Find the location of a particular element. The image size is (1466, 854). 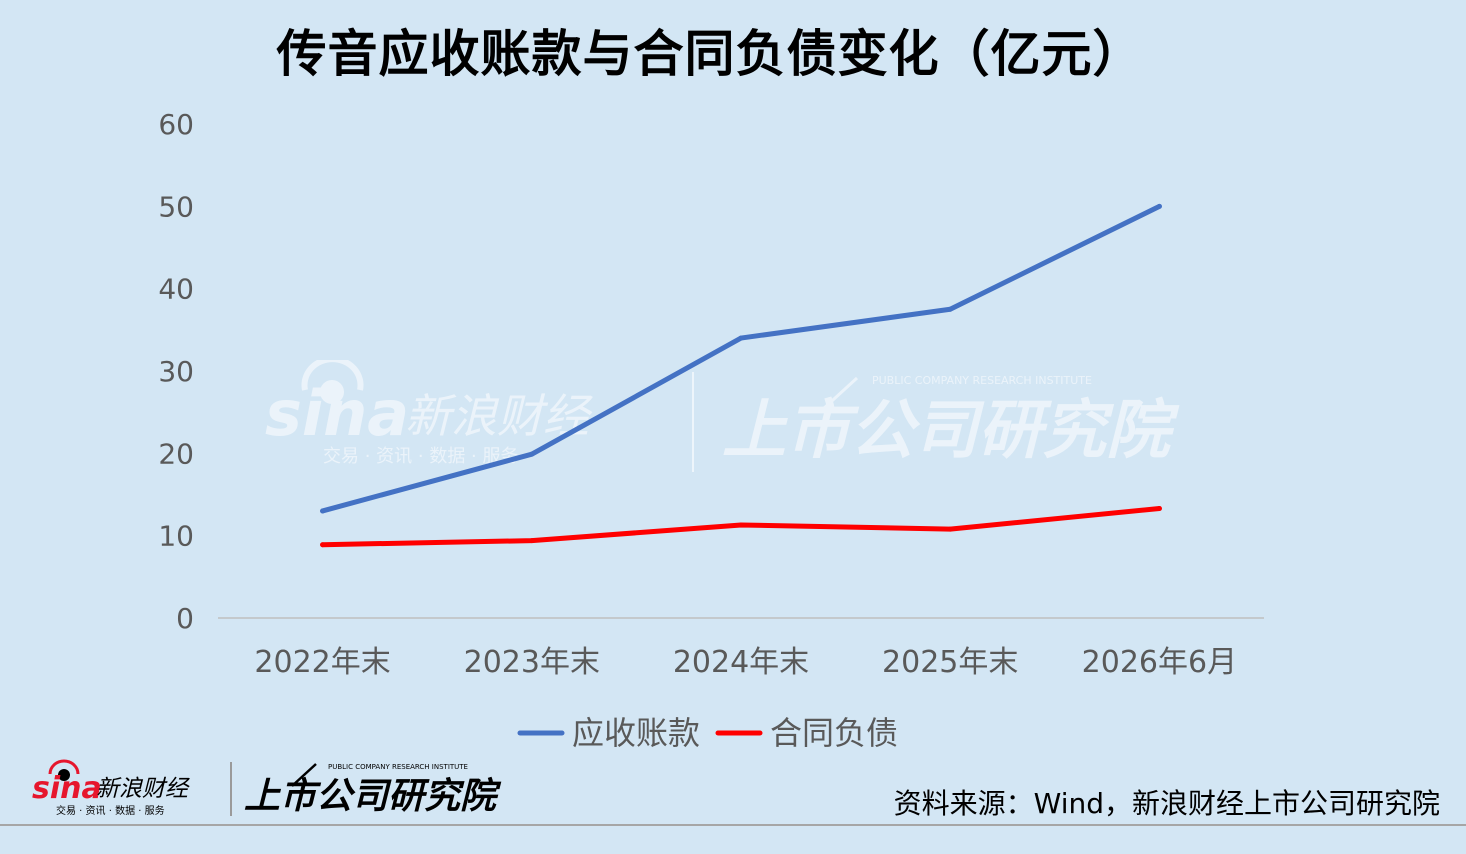

x-tick-label: 2023年末 is located at coordinates (532, 662).